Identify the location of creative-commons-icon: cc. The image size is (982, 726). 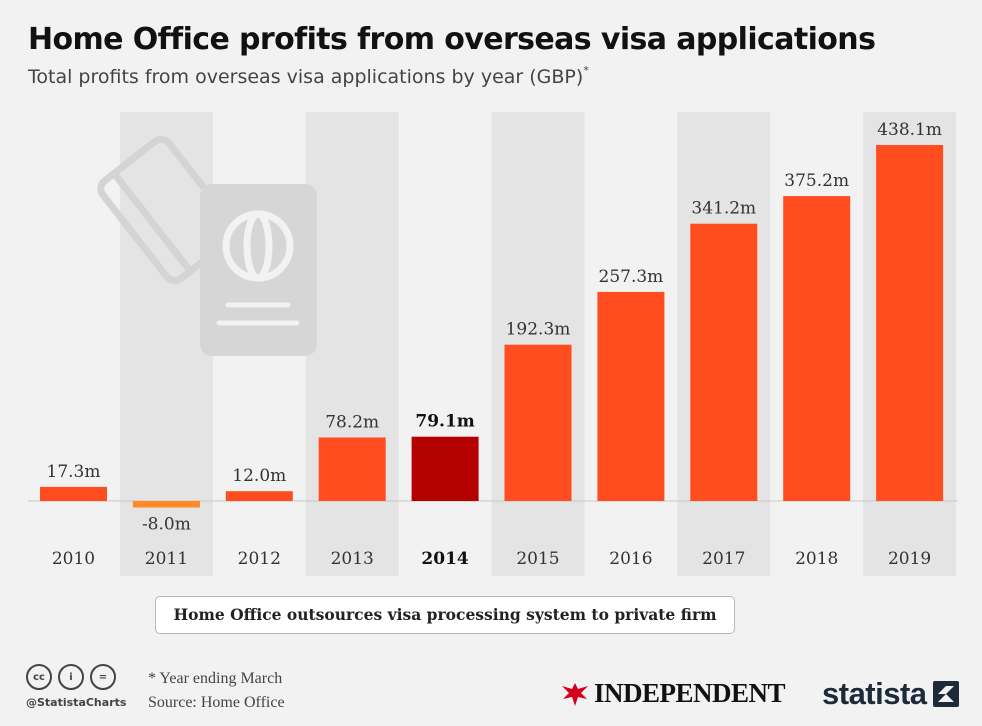
(39, 677).